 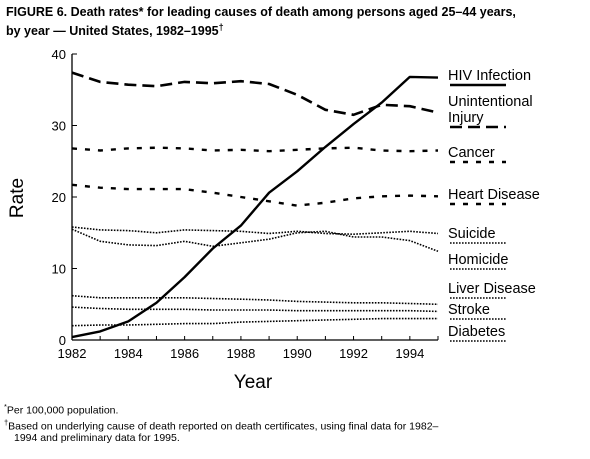 What do you see at coordinates (255, 309) in the screenshot?
I see `series-line-stroke` at bounding box center [255, 309].